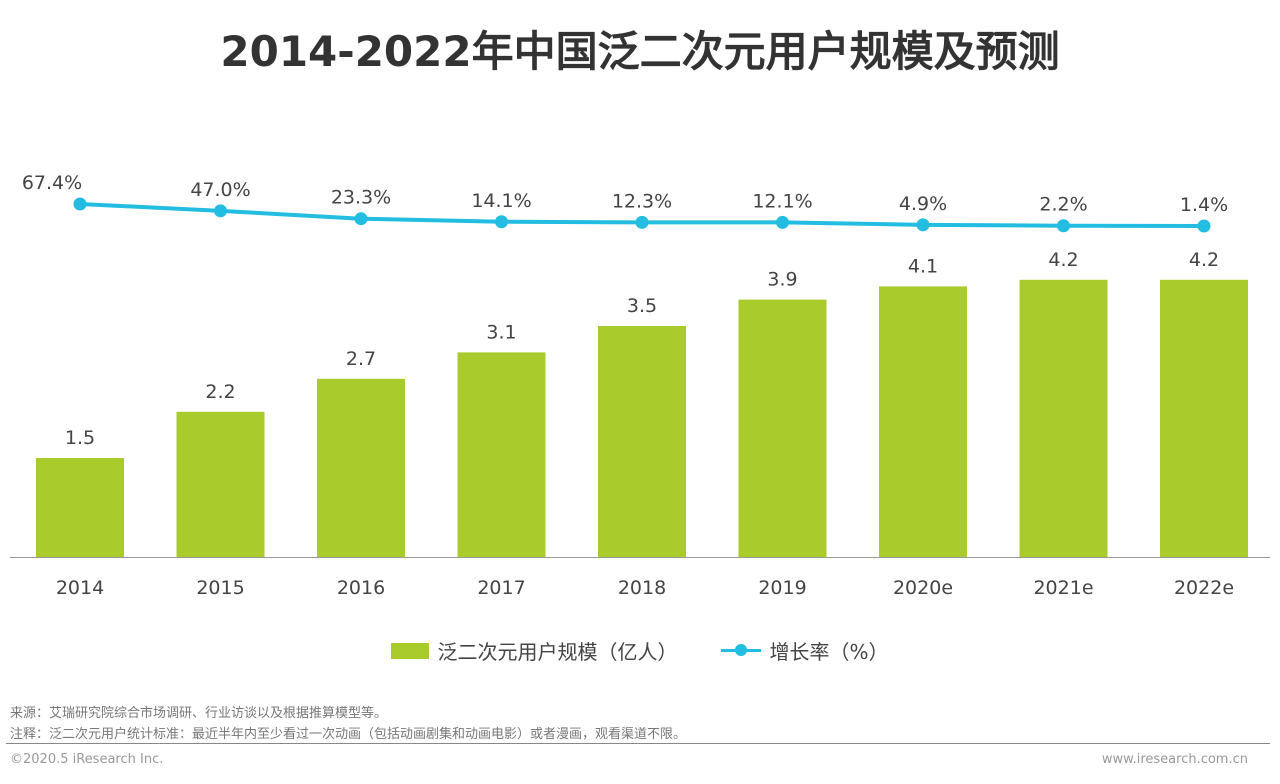 This screenshot has width=1280, height=784. Describe the element at coordinates (923, 266) in the screenshot. I see `bar-label: 4.1` at that location.